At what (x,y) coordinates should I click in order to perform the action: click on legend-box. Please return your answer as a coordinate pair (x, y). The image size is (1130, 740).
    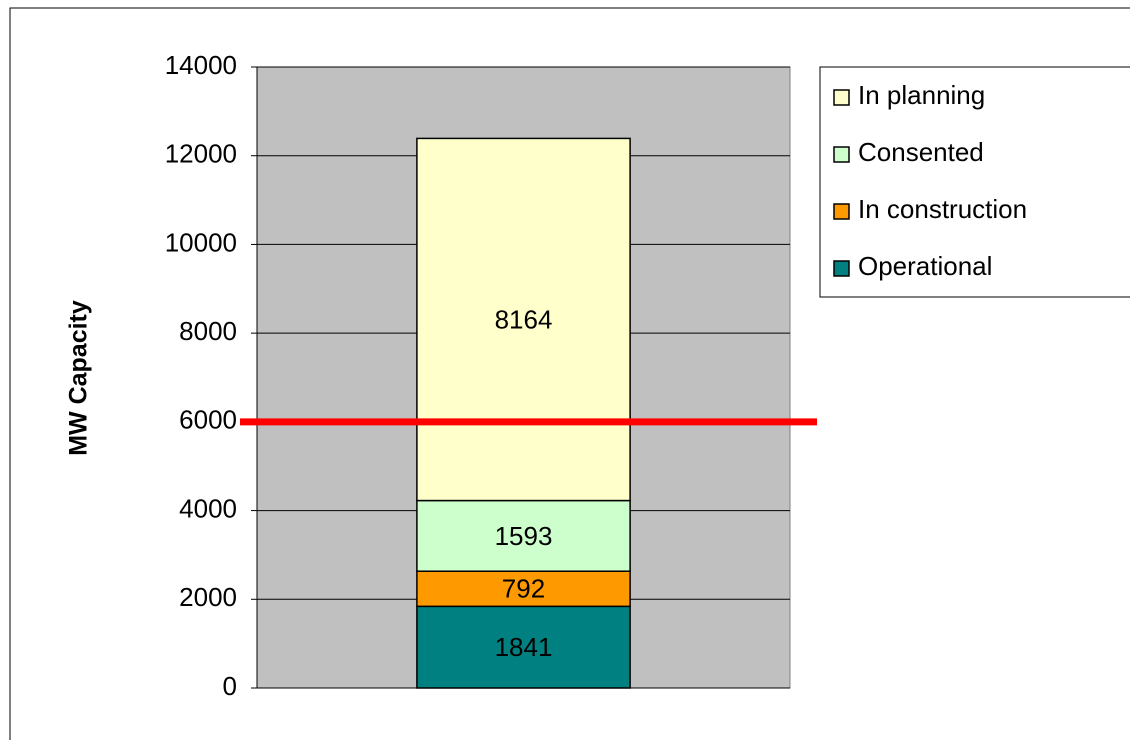
    Looking at the image, I should click on (974, 182).